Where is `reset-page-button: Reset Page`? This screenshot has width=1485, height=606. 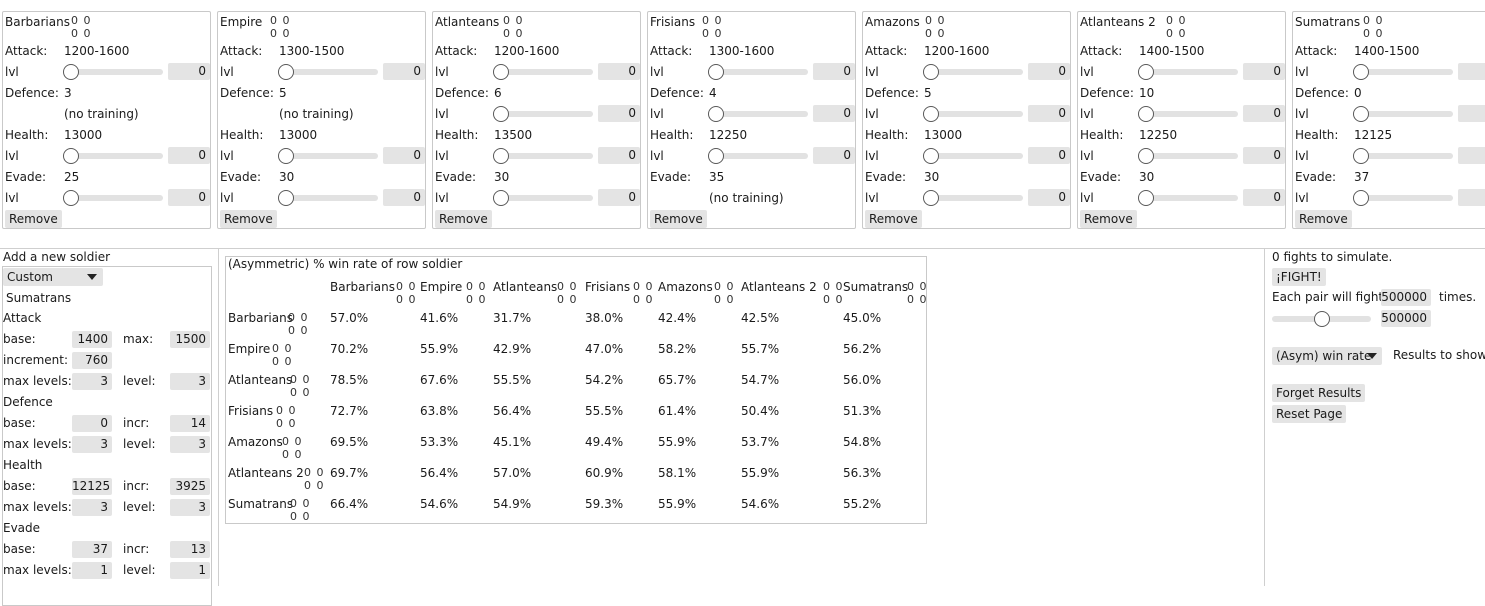
reset-page-button: Reset Page is located at coordinates (1309, 414).